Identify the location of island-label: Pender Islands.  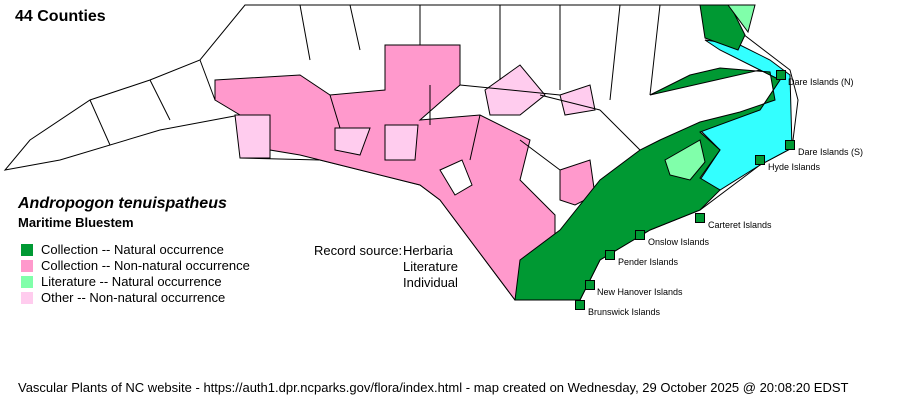
(648, 262).